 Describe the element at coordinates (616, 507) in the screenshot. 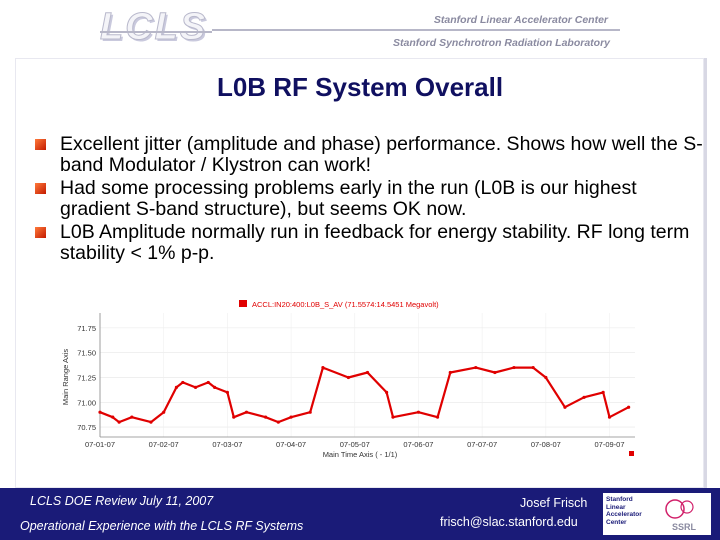

I see `badge-line: Linear` at that location.